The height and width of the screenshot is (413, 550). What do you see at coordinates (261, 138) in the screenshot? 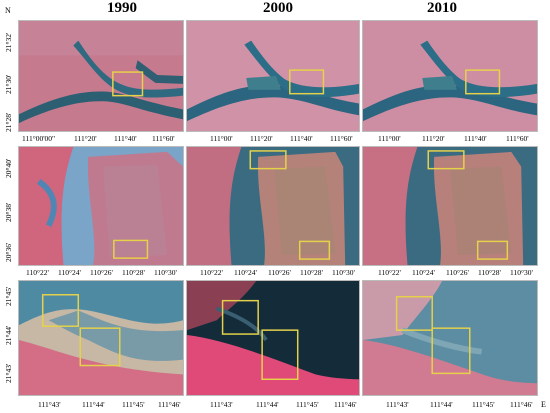
I see `lon-label-r1-c2-2: 111°20'` at bounding box center [261, 138].